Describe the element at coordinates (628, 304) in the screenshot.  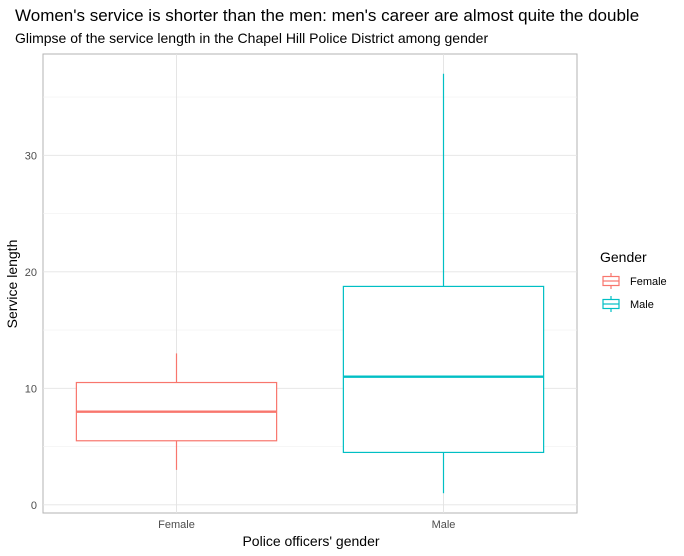
I see `legend-item-male: Male` at that location.